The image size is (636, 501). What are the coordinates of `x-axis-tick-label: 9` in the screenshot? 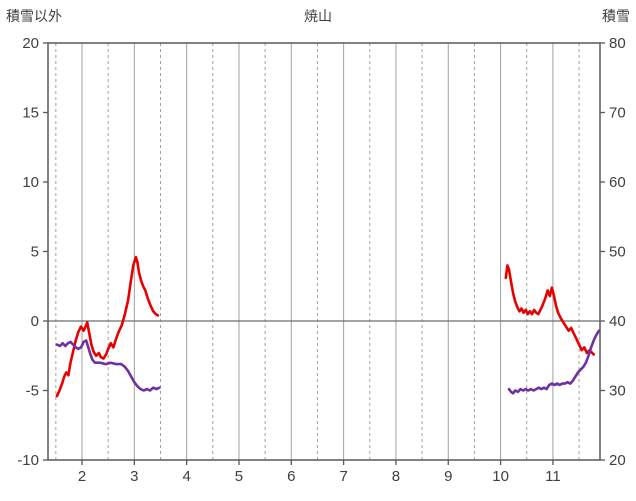 It's located at (448, 476).